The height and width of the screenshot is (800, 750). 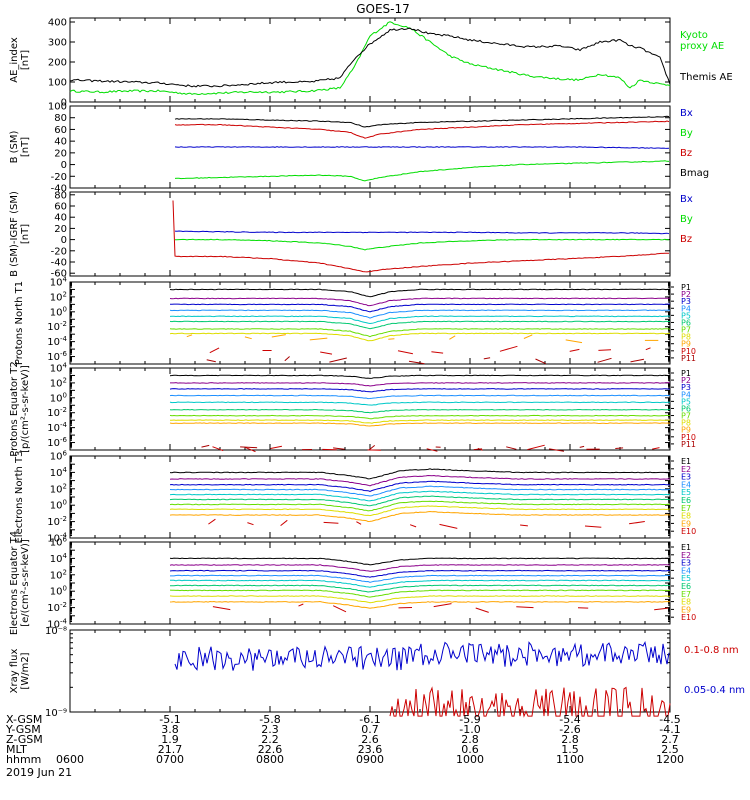 I want to click on y-axis-label: B (SM)[nT], so click(x=20, y=146).